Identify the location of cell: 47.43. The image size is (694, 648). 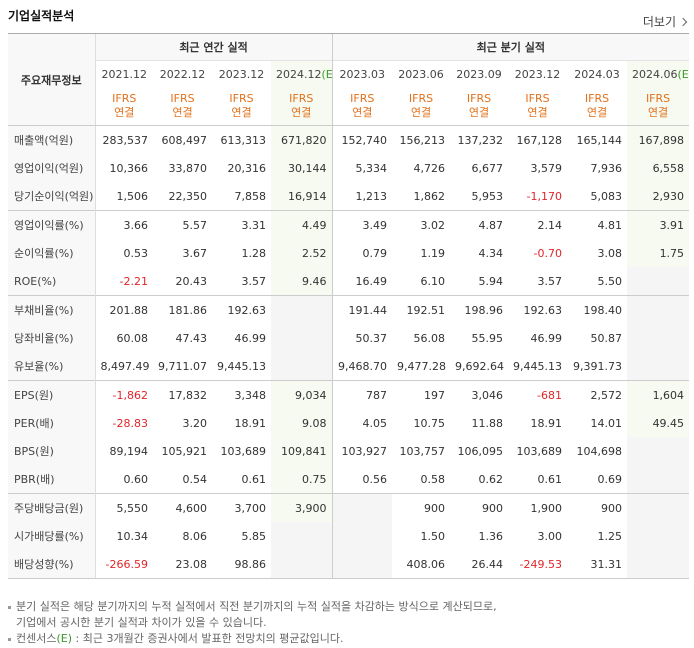
(191, 338).